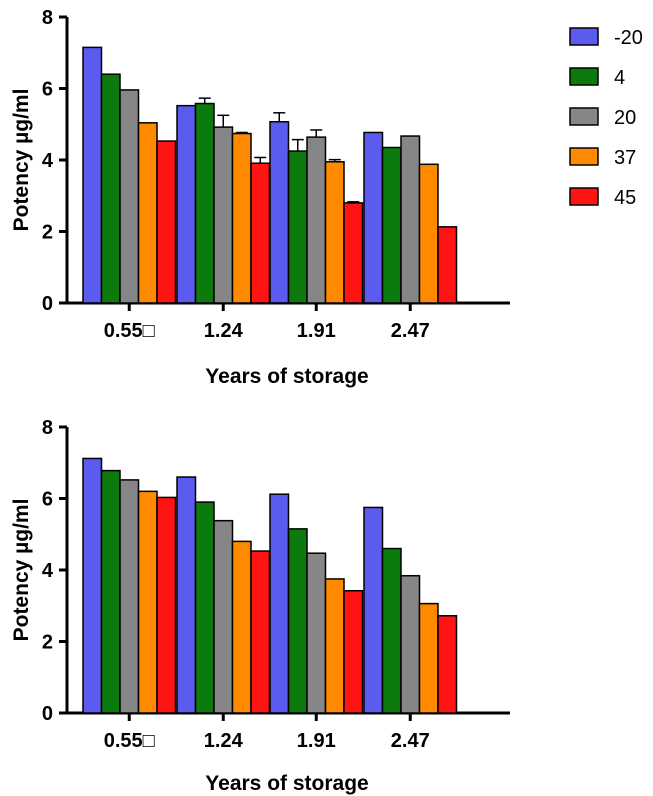 This screenshot has height=796, width=653. I want to click on legend-label: 4, so click(619, 78).